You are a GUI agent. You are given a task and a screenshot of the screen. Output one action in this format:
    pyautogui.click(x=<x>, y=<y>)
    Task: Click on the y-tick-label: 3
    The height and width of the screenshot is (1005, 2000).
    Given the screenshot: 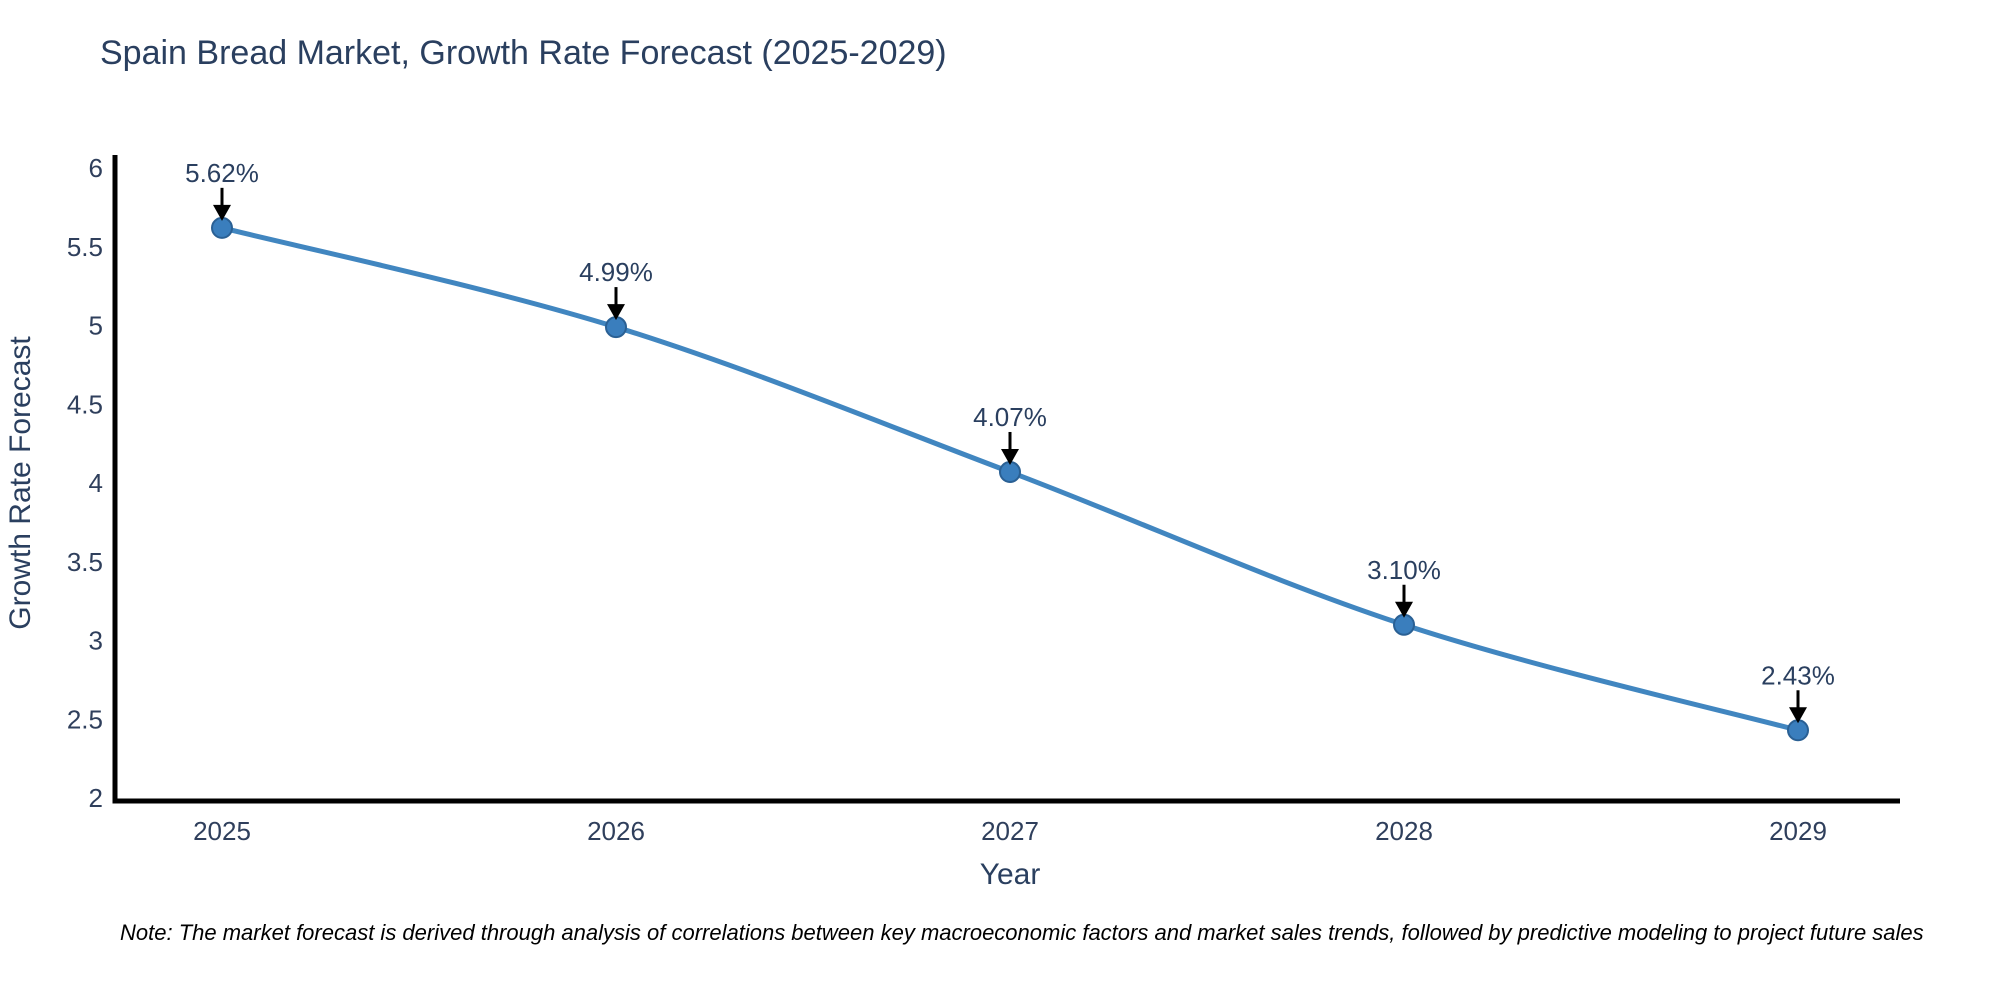 What is the action you would take?
    pyautogui.click(x=96, y=641)
    